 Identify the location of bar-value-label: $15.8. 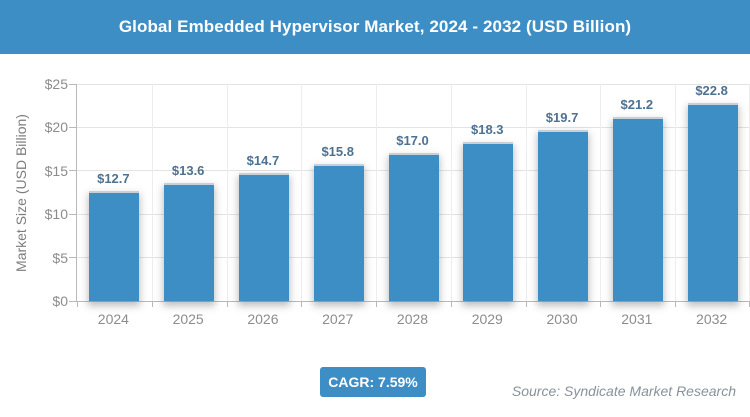
(337, 151).